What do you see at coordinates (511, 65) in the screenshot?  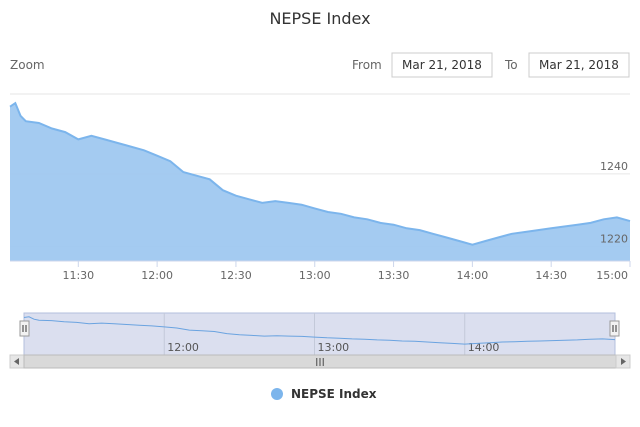 I see `to-label: To` at bounding box center [511, 65].